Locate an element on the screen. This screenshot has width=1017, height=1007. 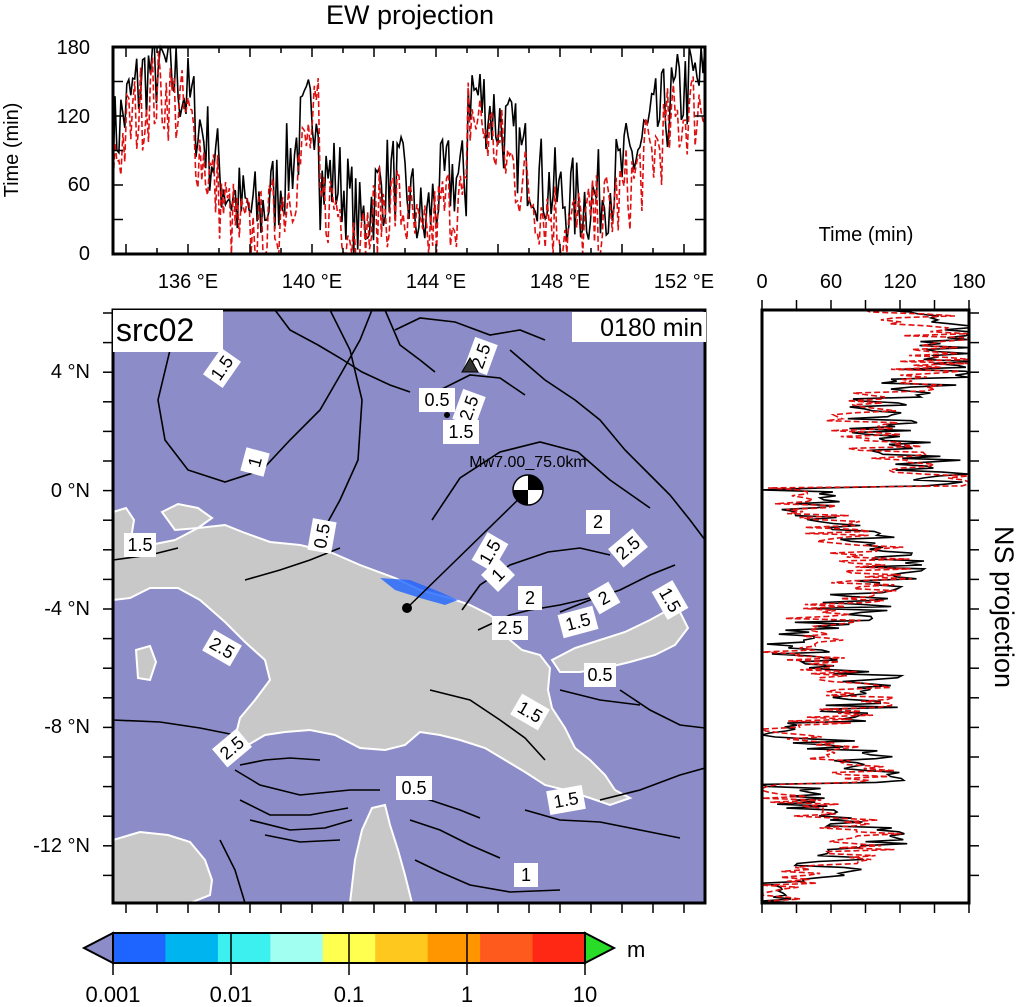
ns-ticks is located at coordinates (870, 606).